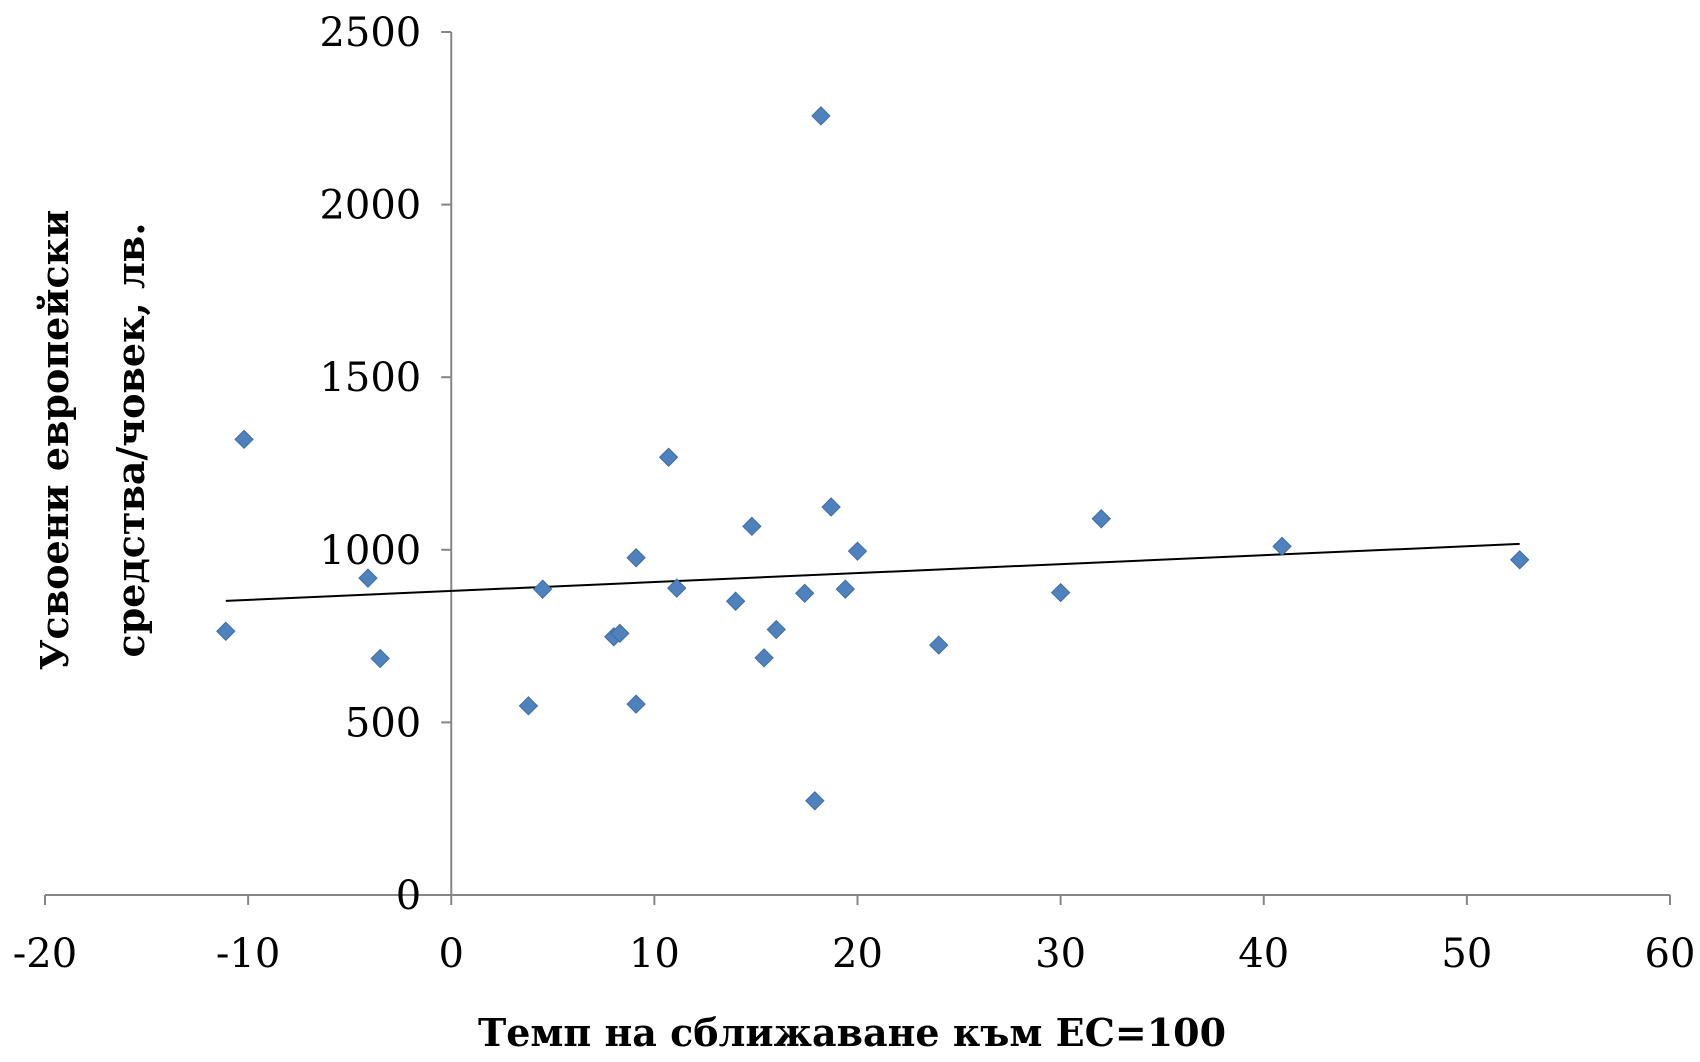 The image size is (1700, 1062). What do you see at coordinates (370, 206) in the screenshot?
I see `y-tick-label: 2000` at bounding box center [370, 206].